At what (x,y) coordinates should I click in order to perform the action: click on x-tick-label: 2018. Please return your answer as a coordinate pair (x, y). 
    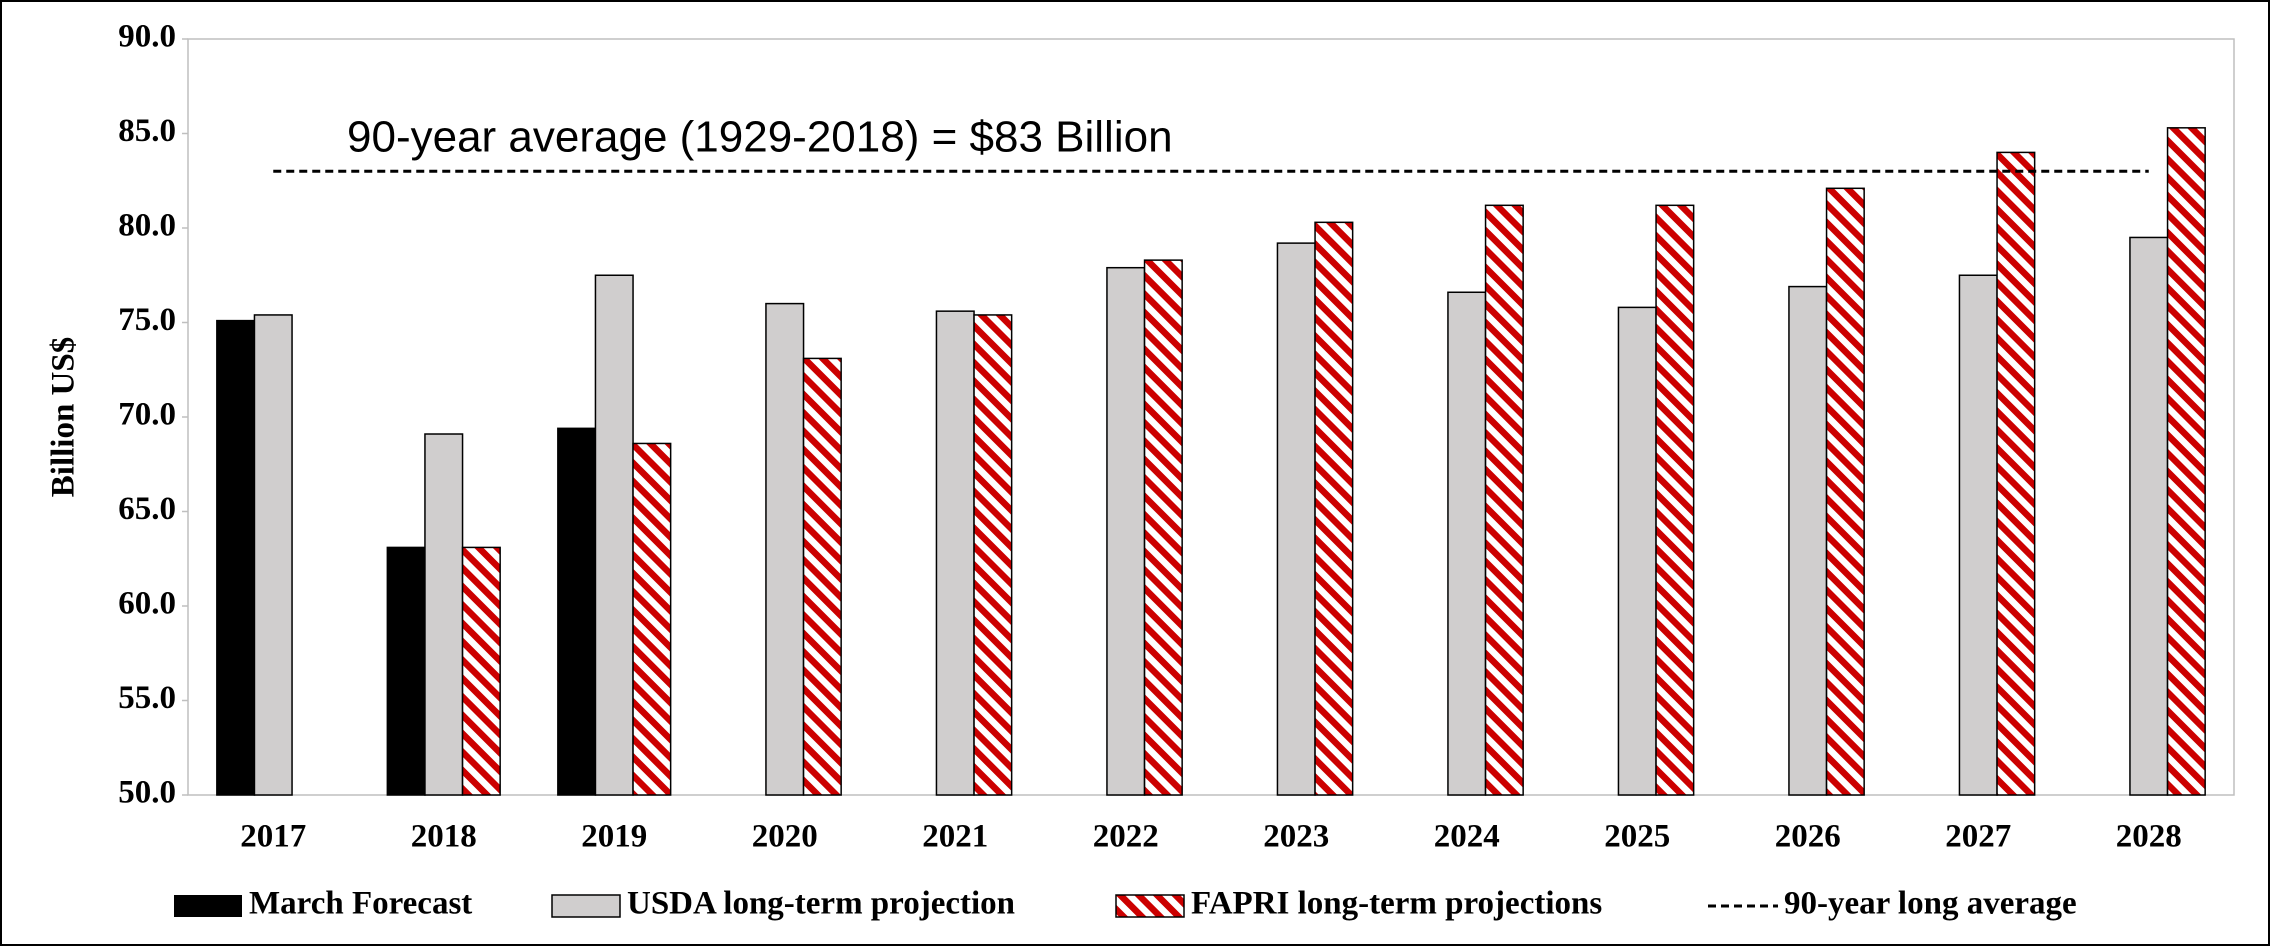
    Looking at the image, I should click on (444, 837).